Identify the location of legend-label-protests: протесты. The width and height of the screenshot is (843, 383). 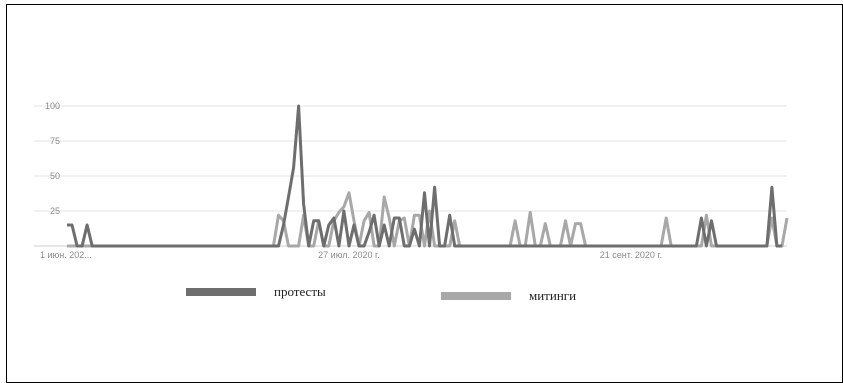
(300, 291).